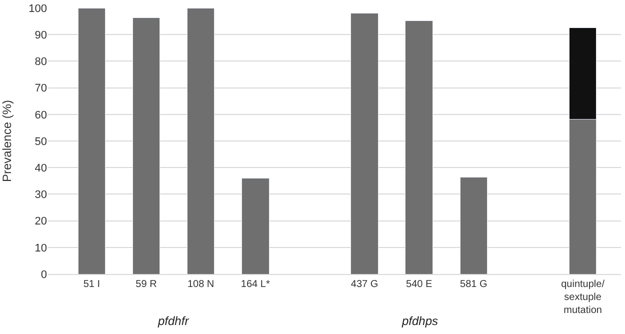  I want to click on y-tick-label: 50, so click(40, 142).